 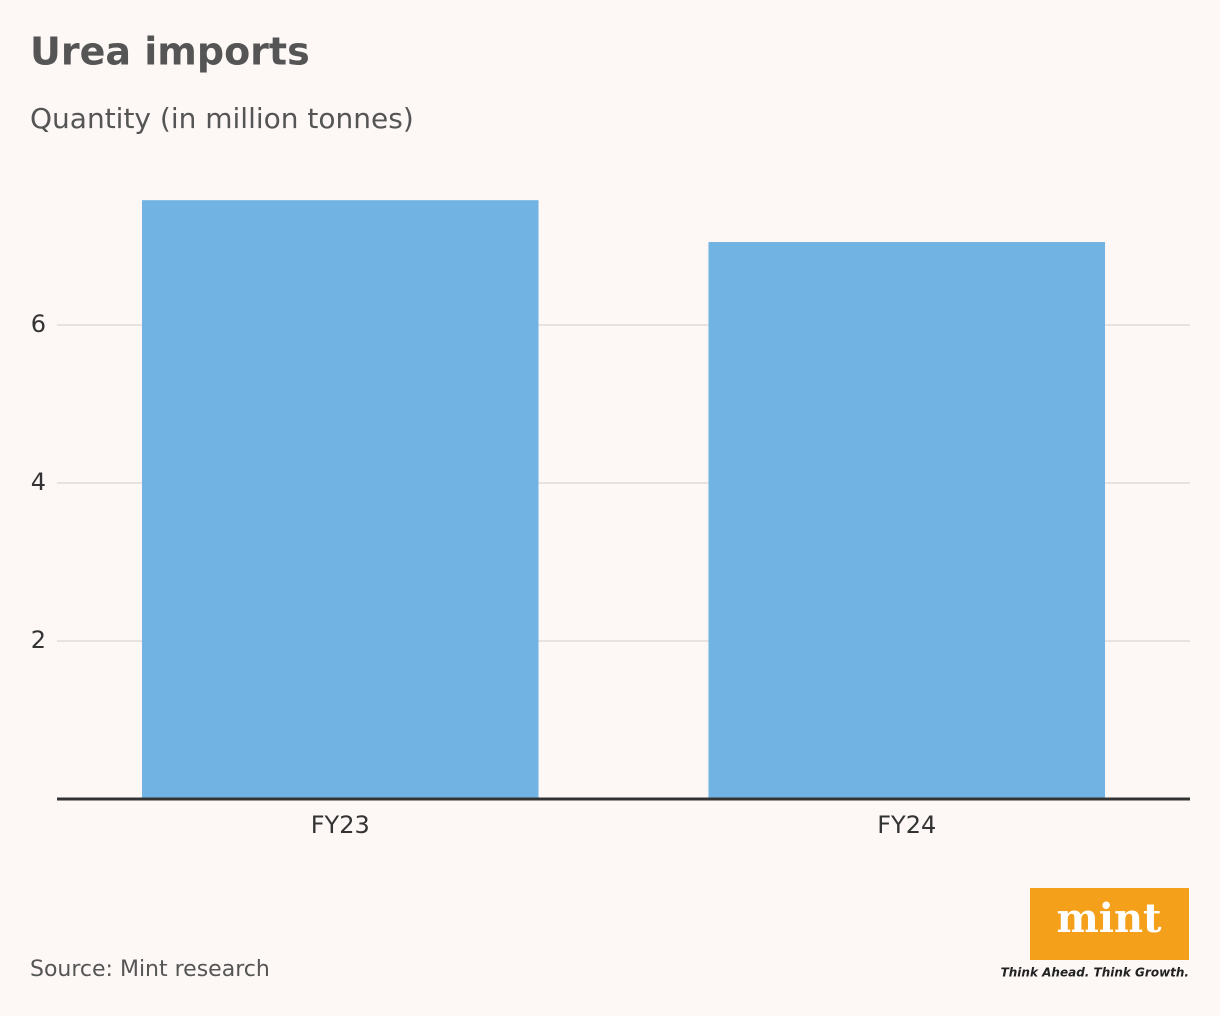 What do you see at coordinates (222, 118) in the screenshot?
I see `chart-subtitle: Quantity (in million tonnes)` at bounding box center [222, 118].